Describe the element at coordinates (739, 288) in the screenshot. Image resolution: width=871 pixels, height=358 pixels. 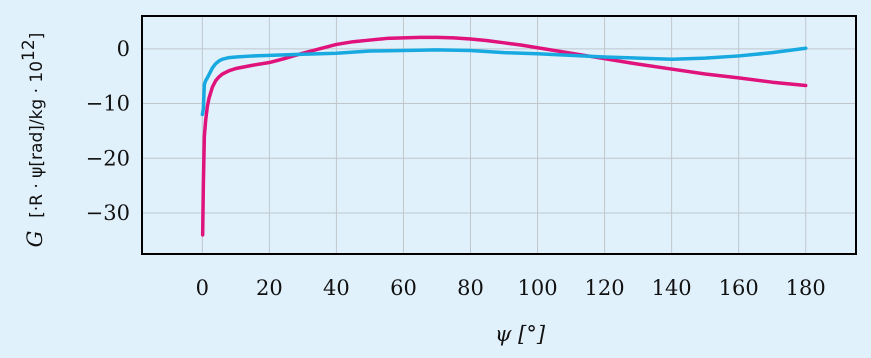
I see `x-tick-label: 160` at that location.